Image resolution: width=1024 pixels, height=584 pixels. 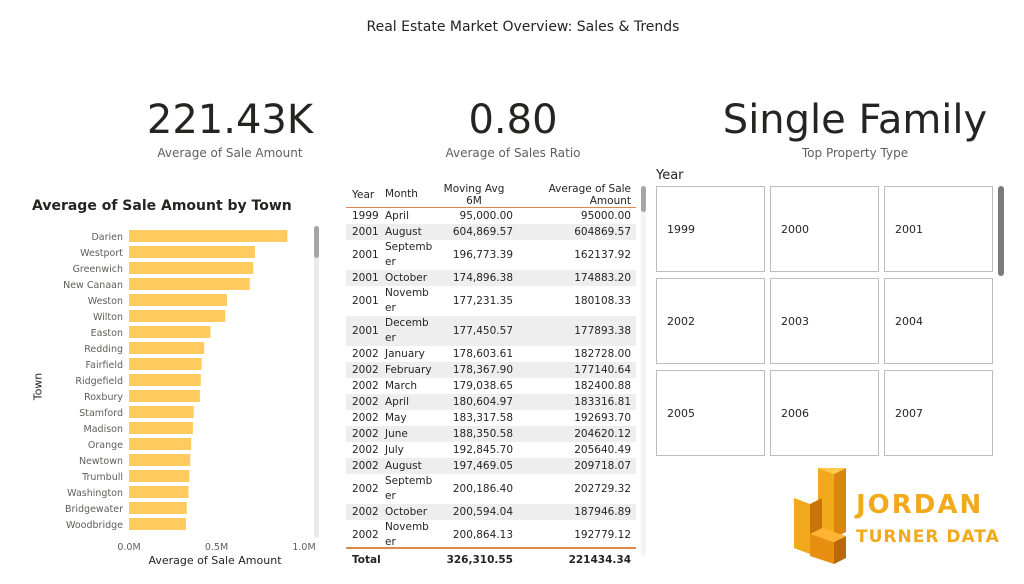 What do you see at coordinates (482, 232) in the screenshot?
I see `cell-mavg: 604,869.57` at bounding box center [482, 232].